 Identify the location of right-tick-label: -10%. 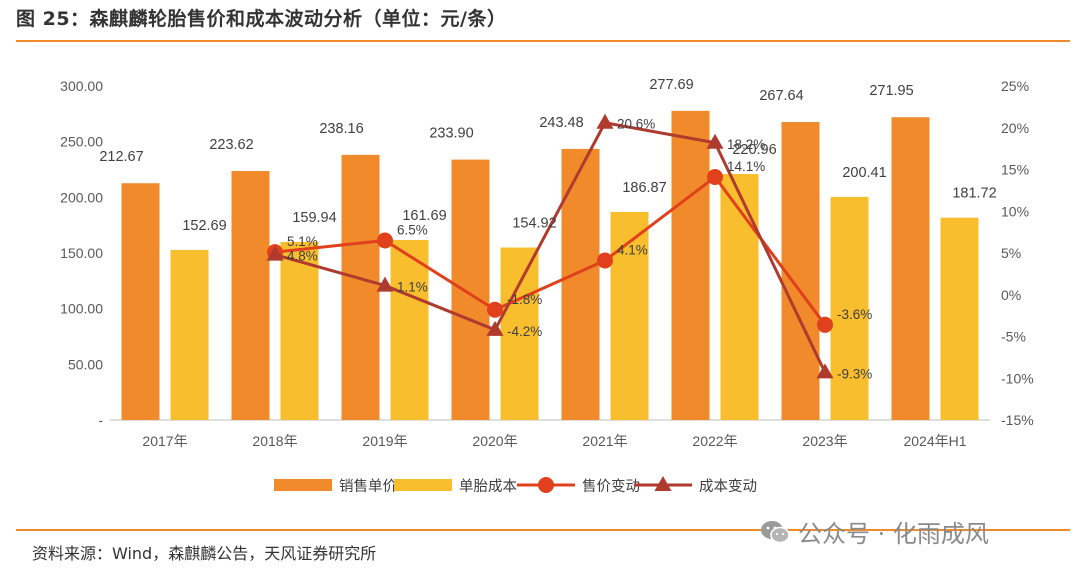
(1017, 378).